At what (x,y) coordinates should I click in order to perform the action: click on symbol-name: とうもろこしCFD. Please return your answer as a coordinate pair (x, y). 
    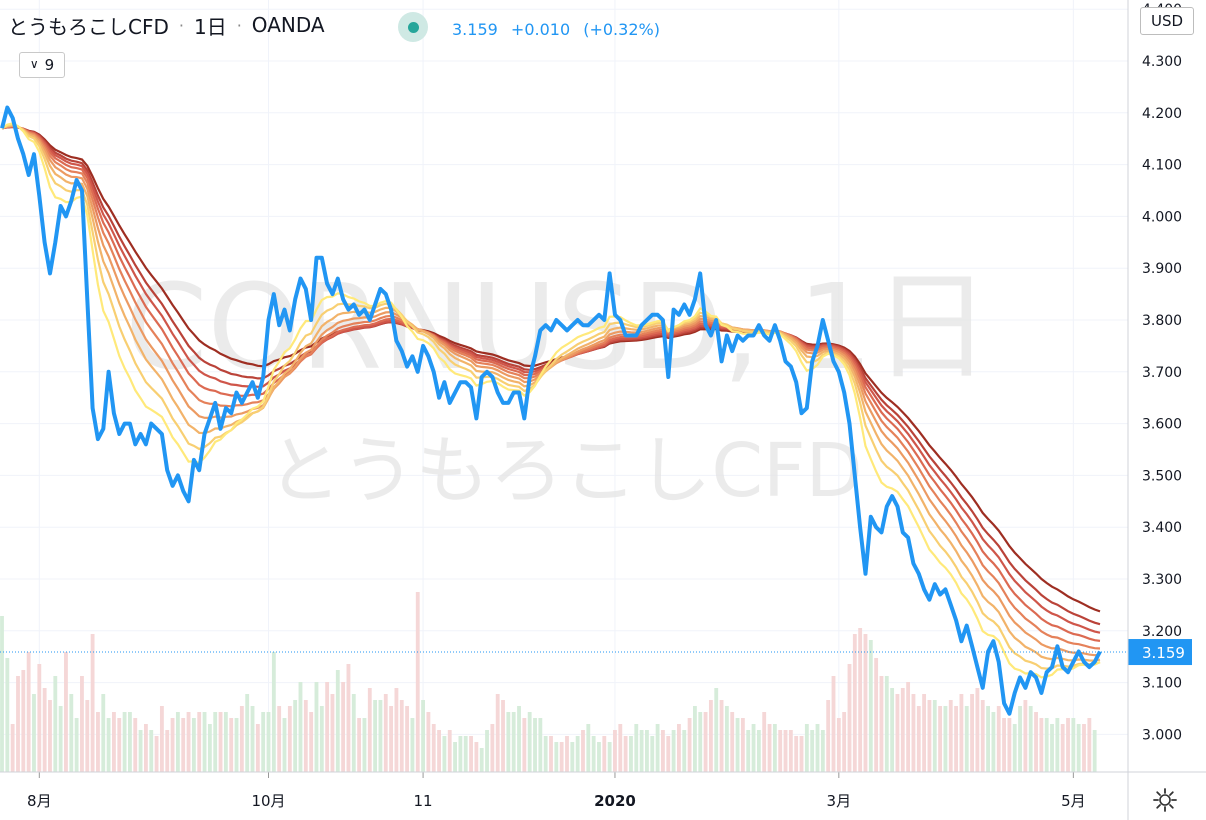
    Looking at the image, I should click on (88, 26).